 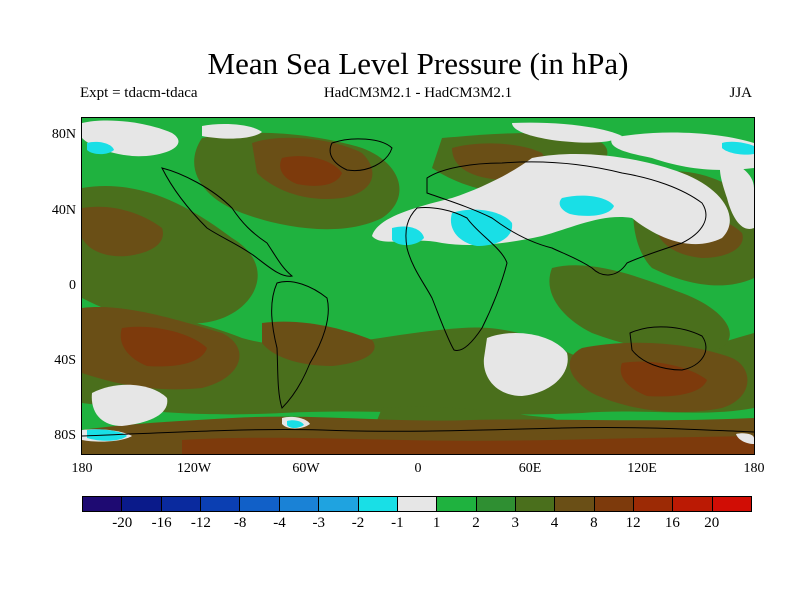 I want to click on colorbar-label: -8, so click(x=240, y=523).